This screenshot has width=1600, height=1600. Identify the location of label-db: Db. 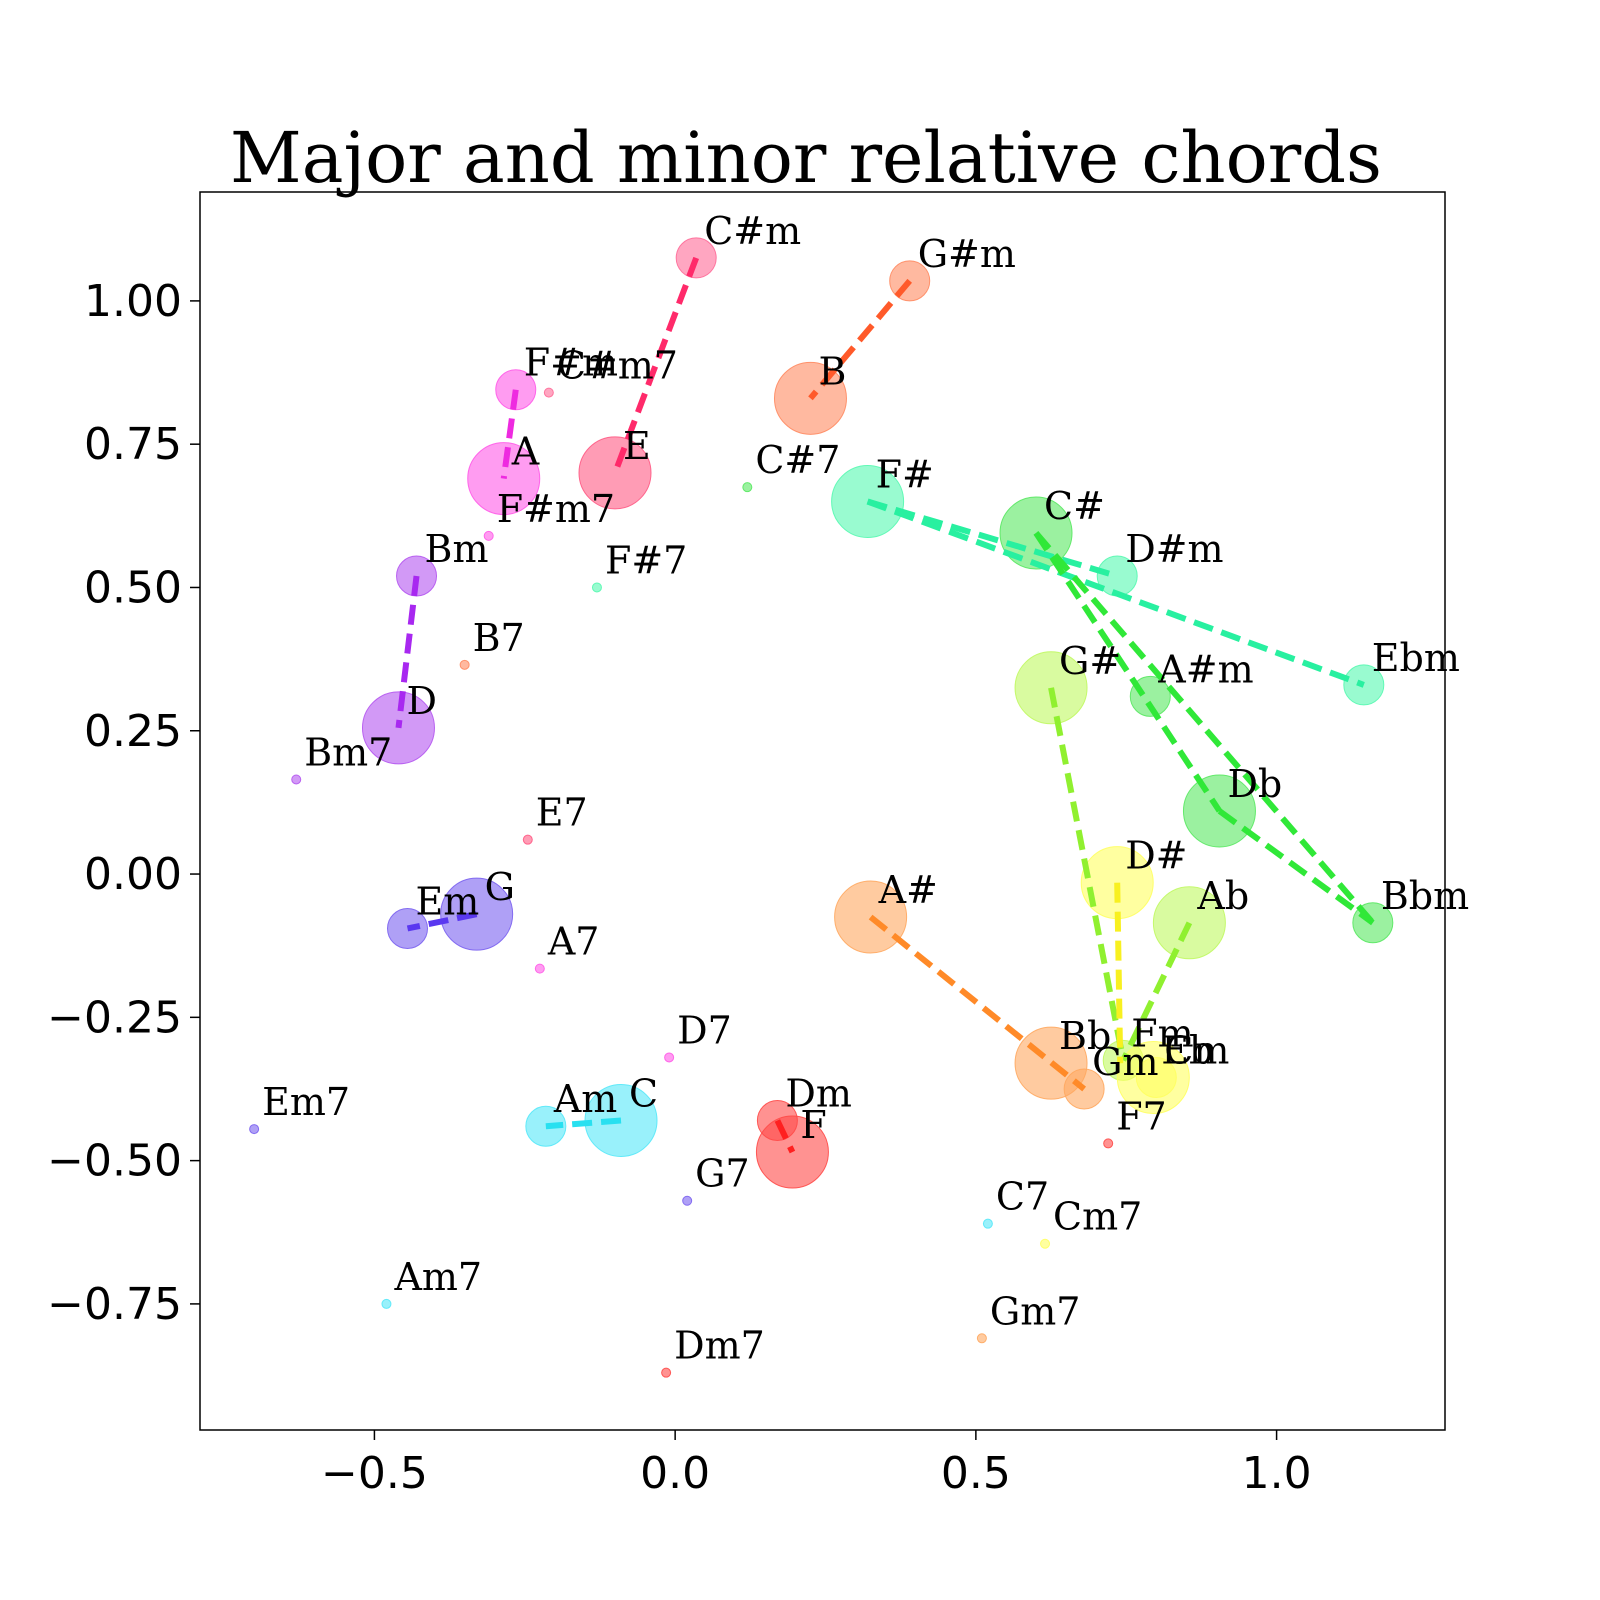
(1254, 784).